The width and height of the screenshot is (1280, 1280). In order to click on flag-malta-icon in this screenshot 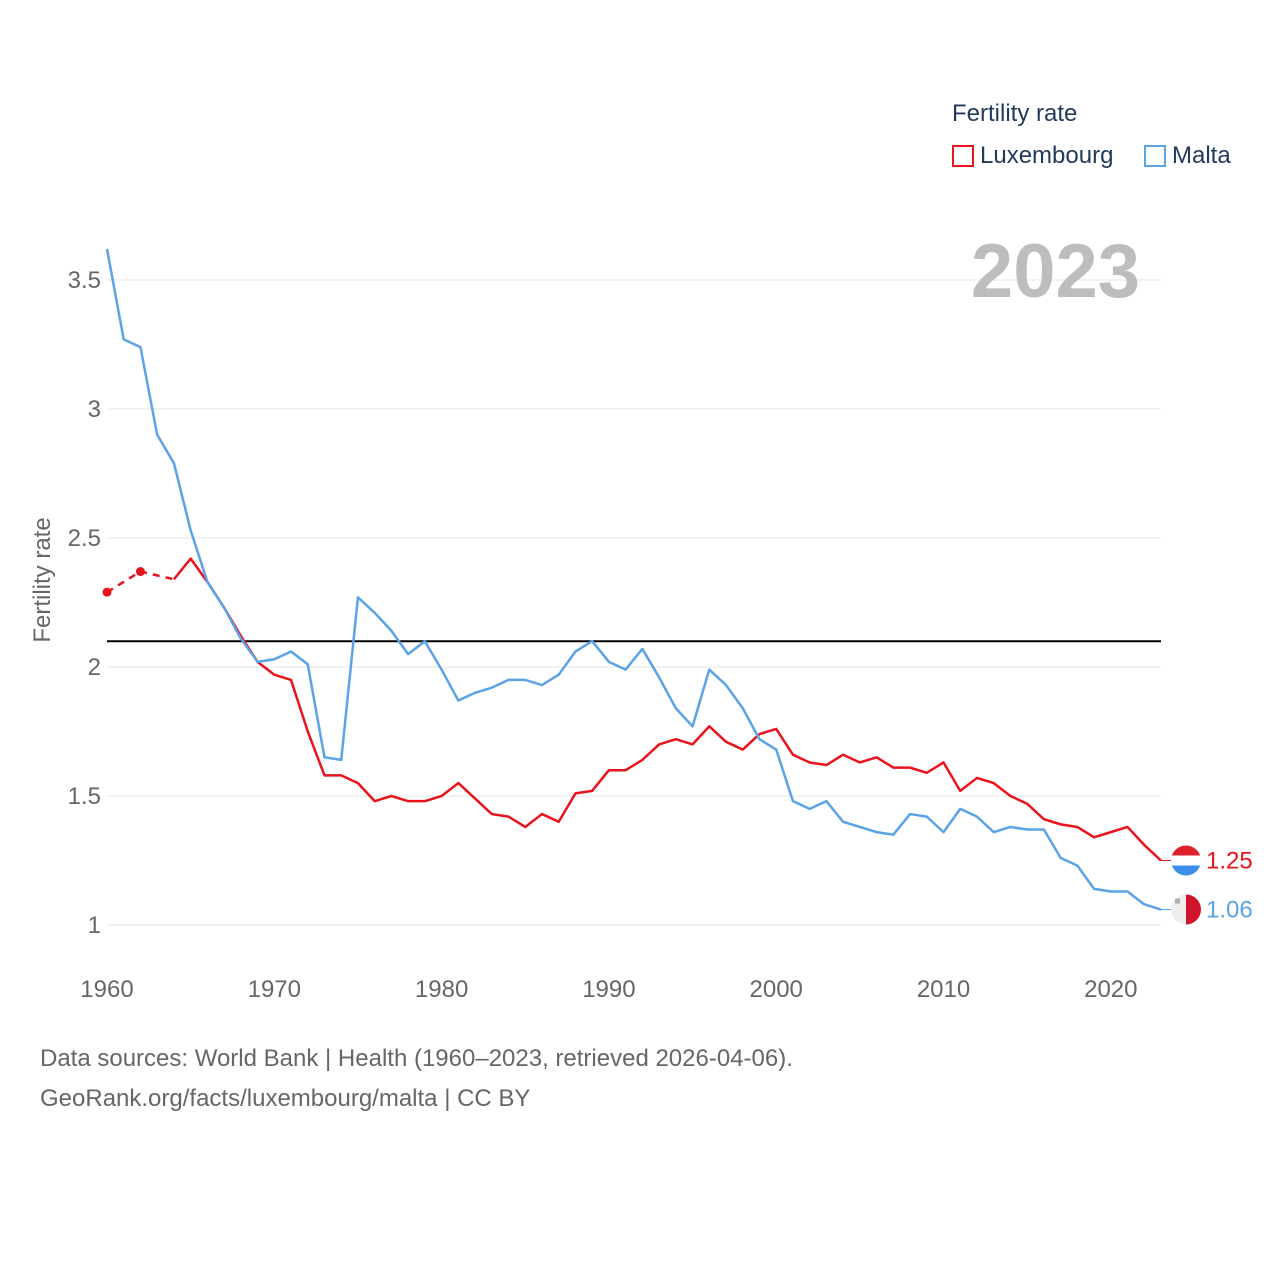, I will do `click(1186, 909)`.